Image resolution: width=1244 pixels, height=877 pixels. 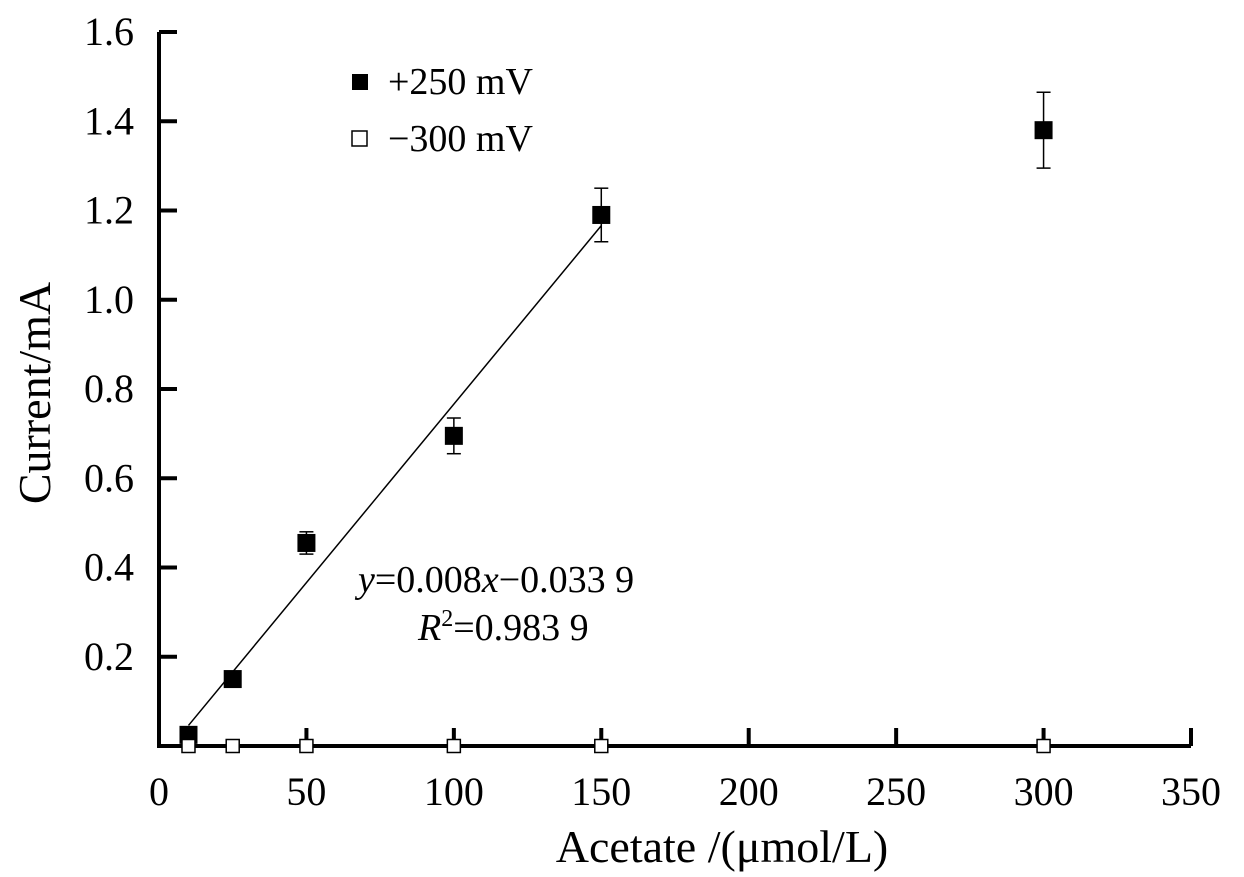 What do you see at coordinates (1191, 791) in the screenshot?
I see `x-tick-label: 350` at bounding box center [1191, 791].